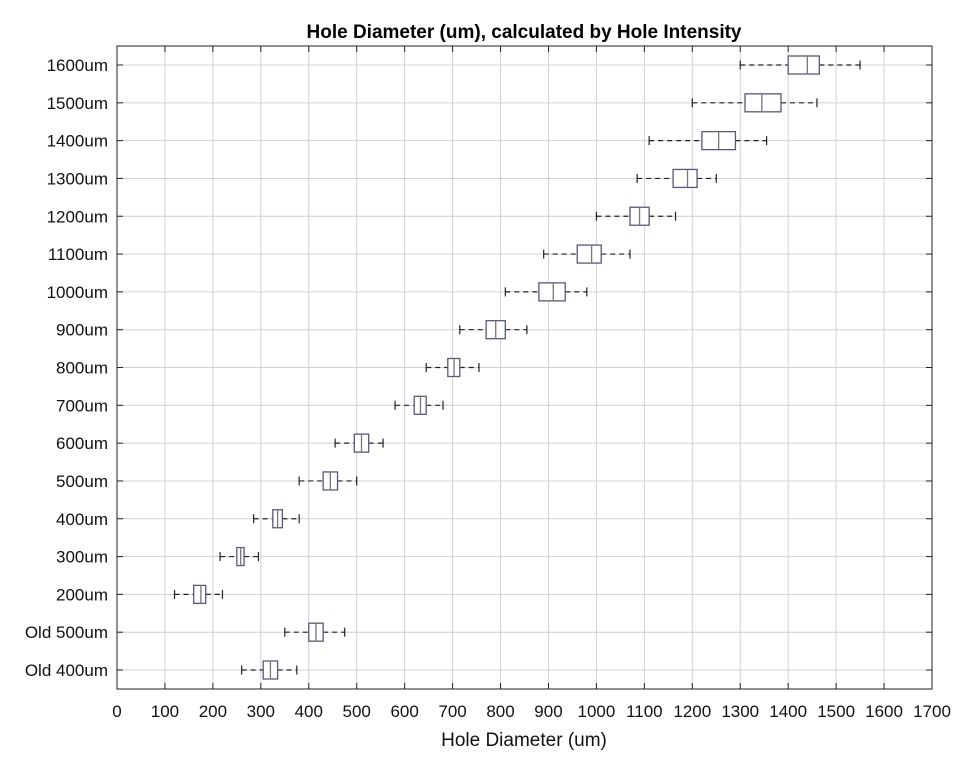  Describe the element at coordinates (82, 368) in the screenshot. I see `y-tick-label: 800um` at that location.